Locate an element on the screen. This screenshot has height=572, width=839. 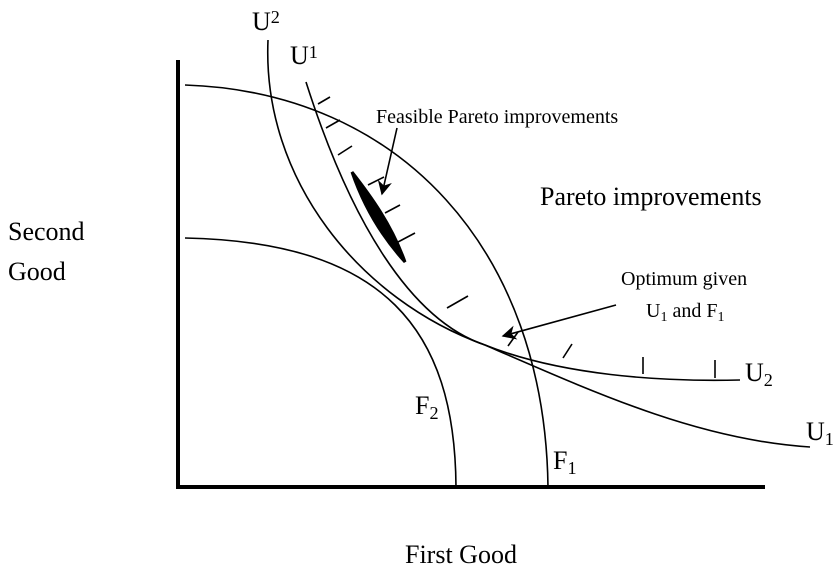
curve-label: F1 is located at coordinates (565, 462).